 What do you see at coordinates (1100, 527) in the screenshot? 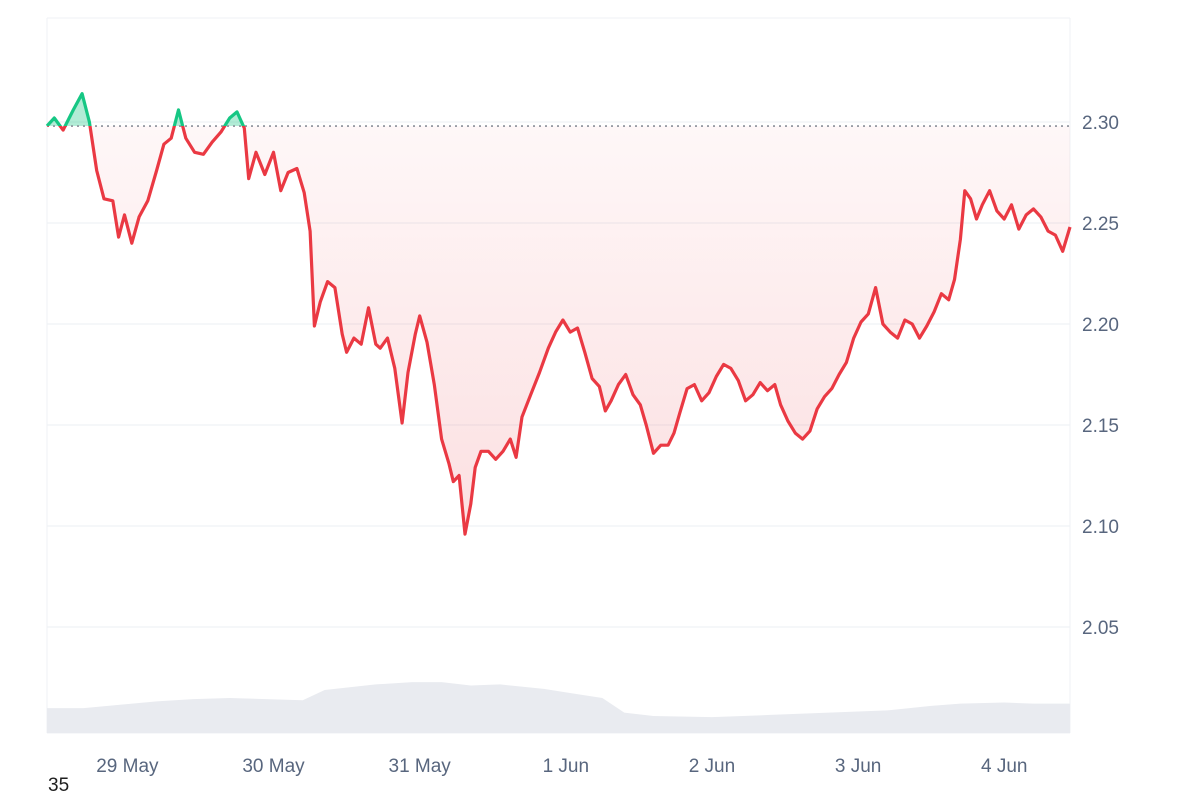
I see `y-tick-label: 2.10` at bounding box center [1100, 527].